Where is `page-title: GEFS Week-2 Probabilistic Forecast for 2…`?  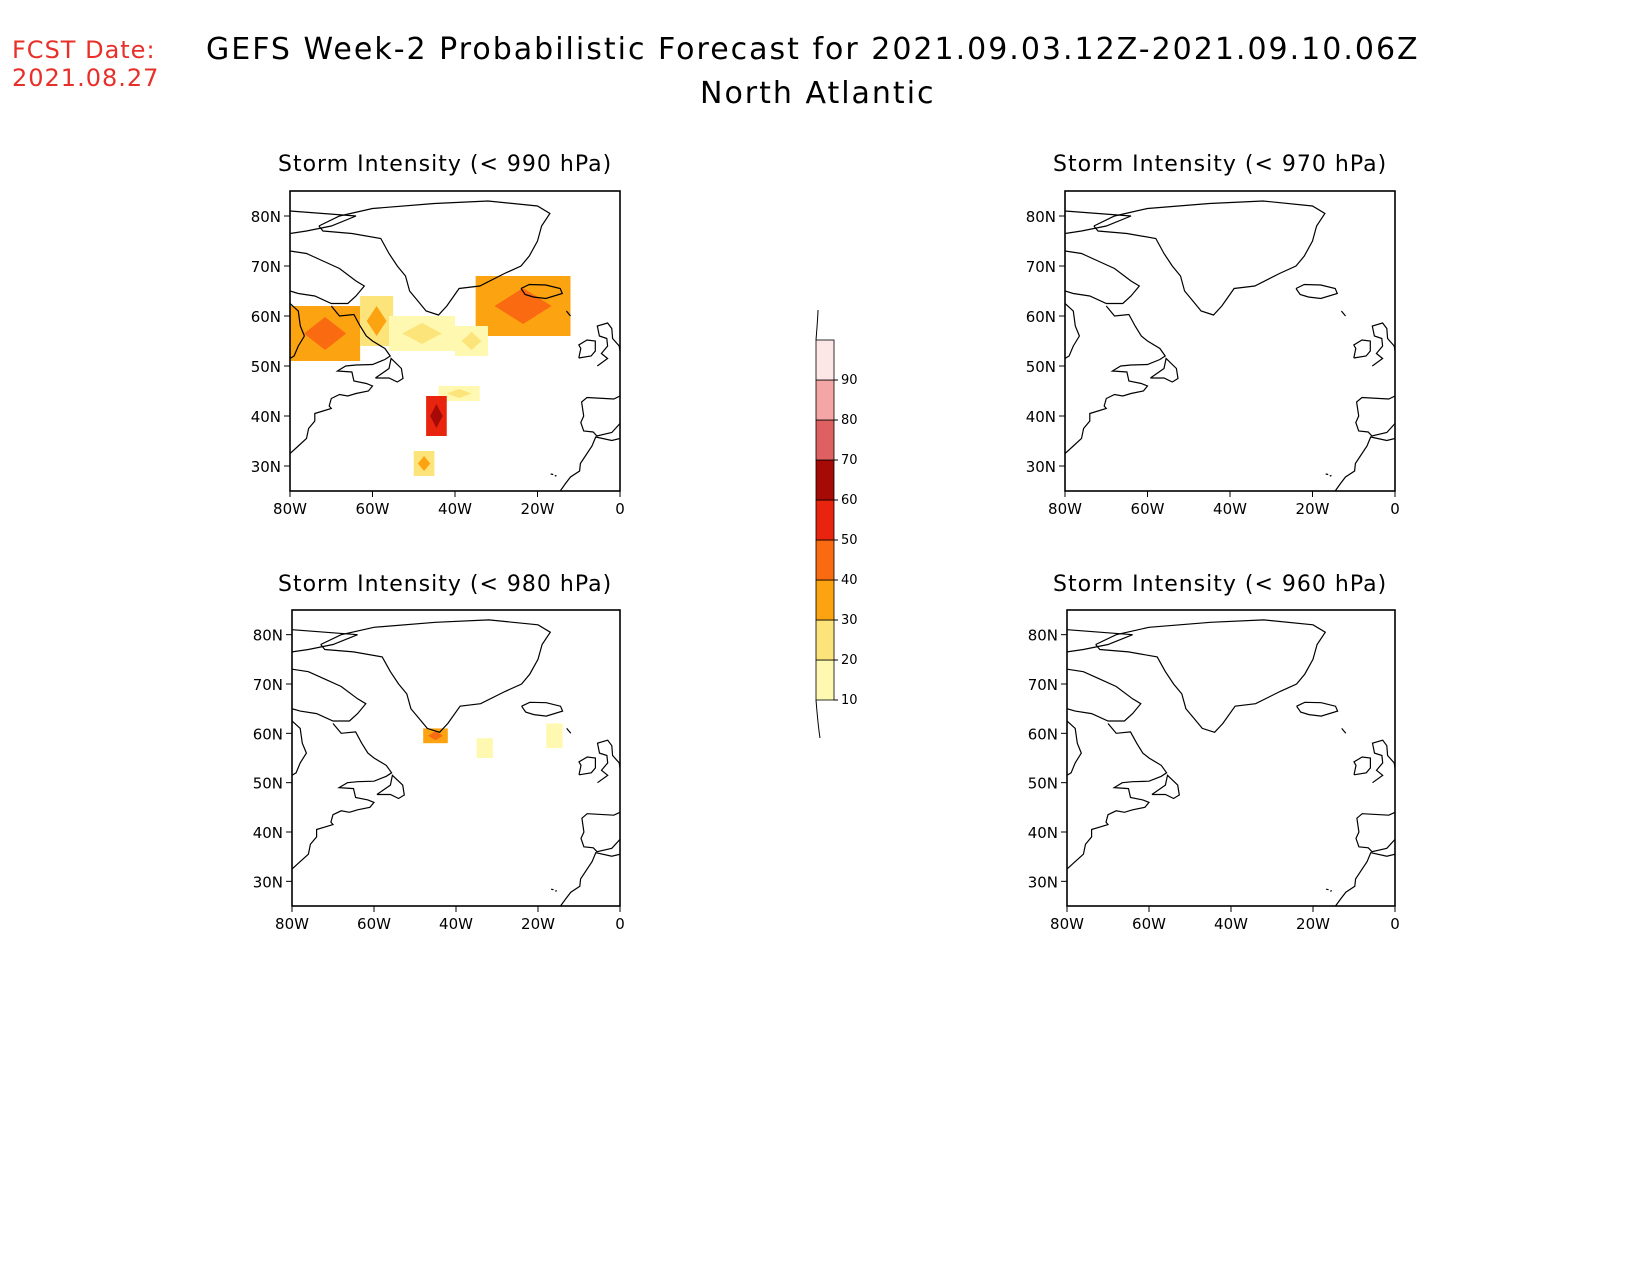 page-title: GEFS Week-2 Probabilistic Forecast for 2… is located at coordinates (813, 49).